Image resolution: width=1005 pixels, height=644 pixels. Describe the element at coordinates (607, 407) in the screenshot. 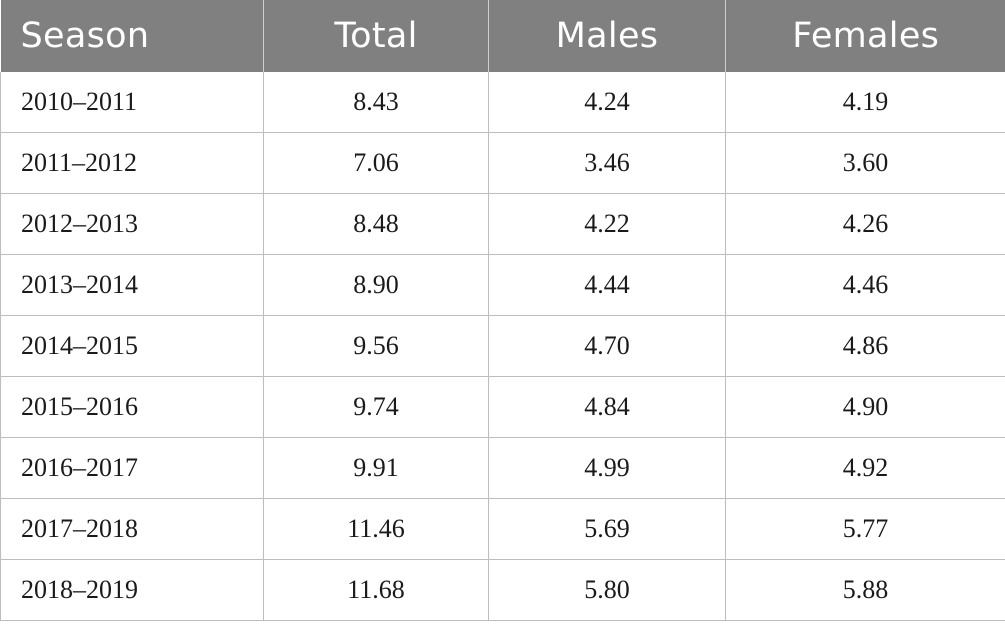

I see `cell-males: 4.84` at that location.